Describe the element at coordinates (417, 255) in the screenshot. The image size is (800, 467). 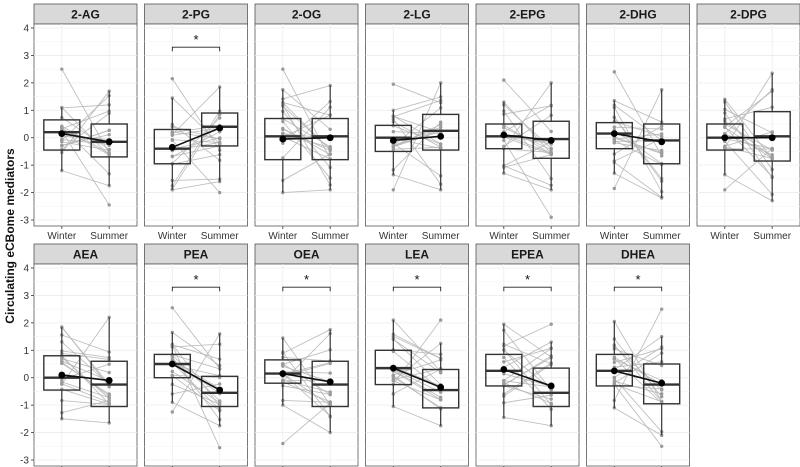
I see `facet-strip-label: LEA` at that location.